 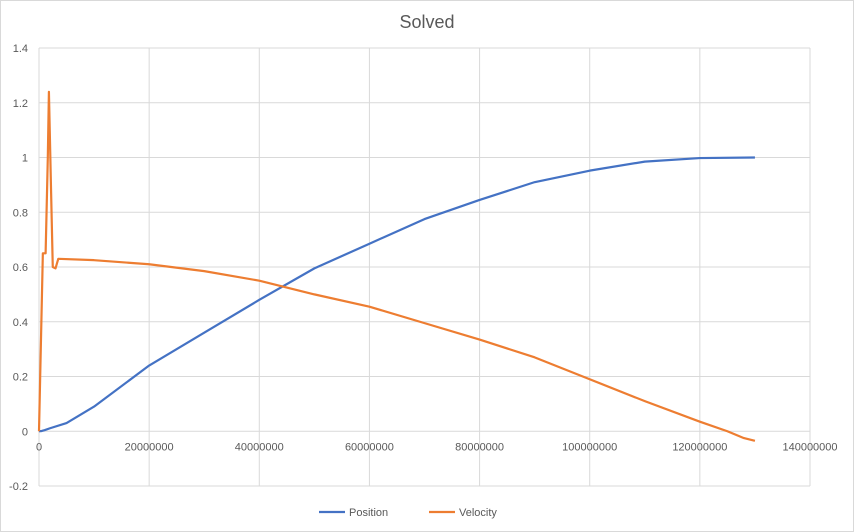 I want to click on y-tick-label: 0, so click(x=25, y=432).